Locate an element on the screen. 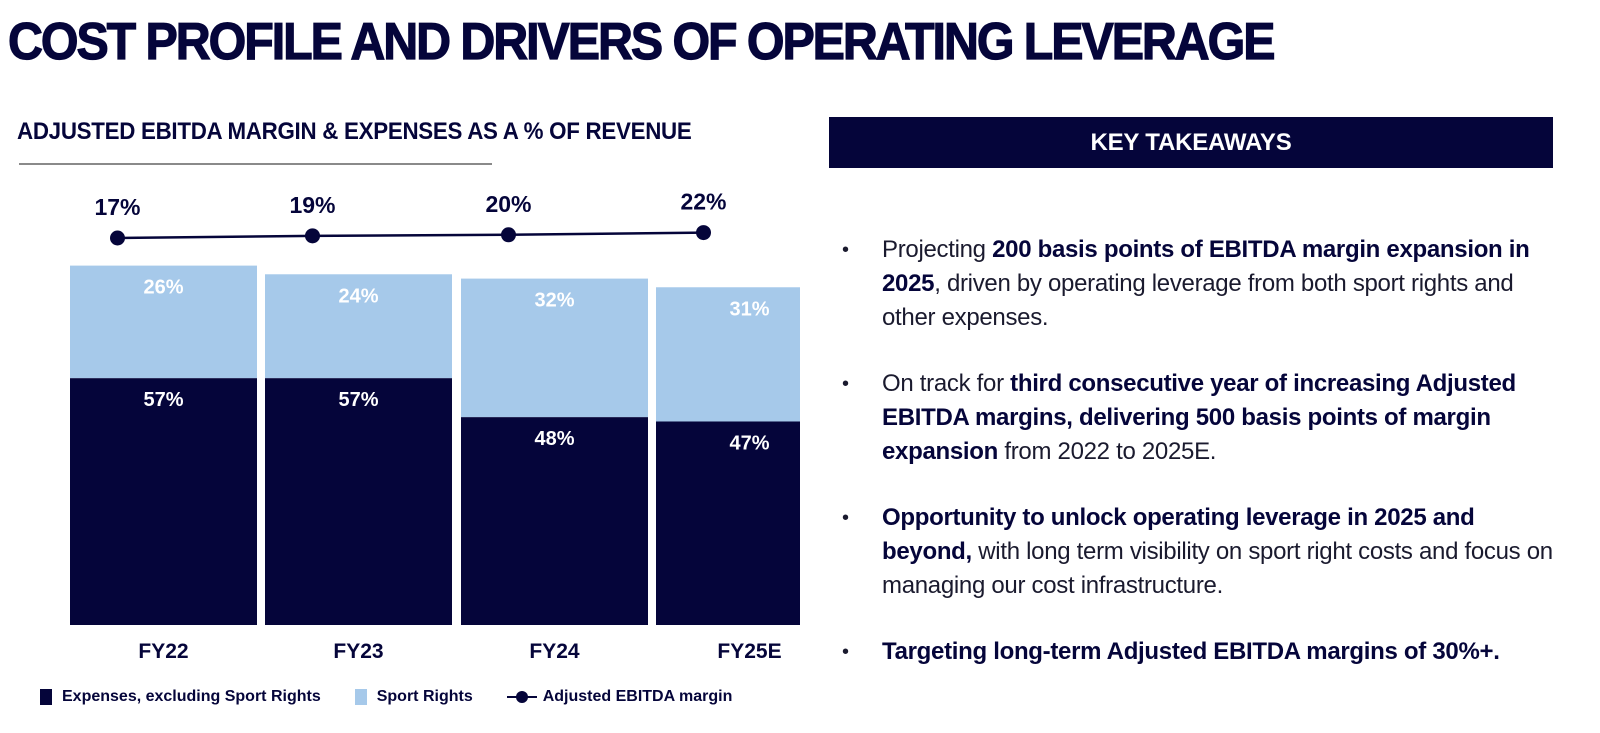 The image size is (1600, 733). key-takeaways-header: KEY TAKEAWAYS is located at coordinates (1191, 142).